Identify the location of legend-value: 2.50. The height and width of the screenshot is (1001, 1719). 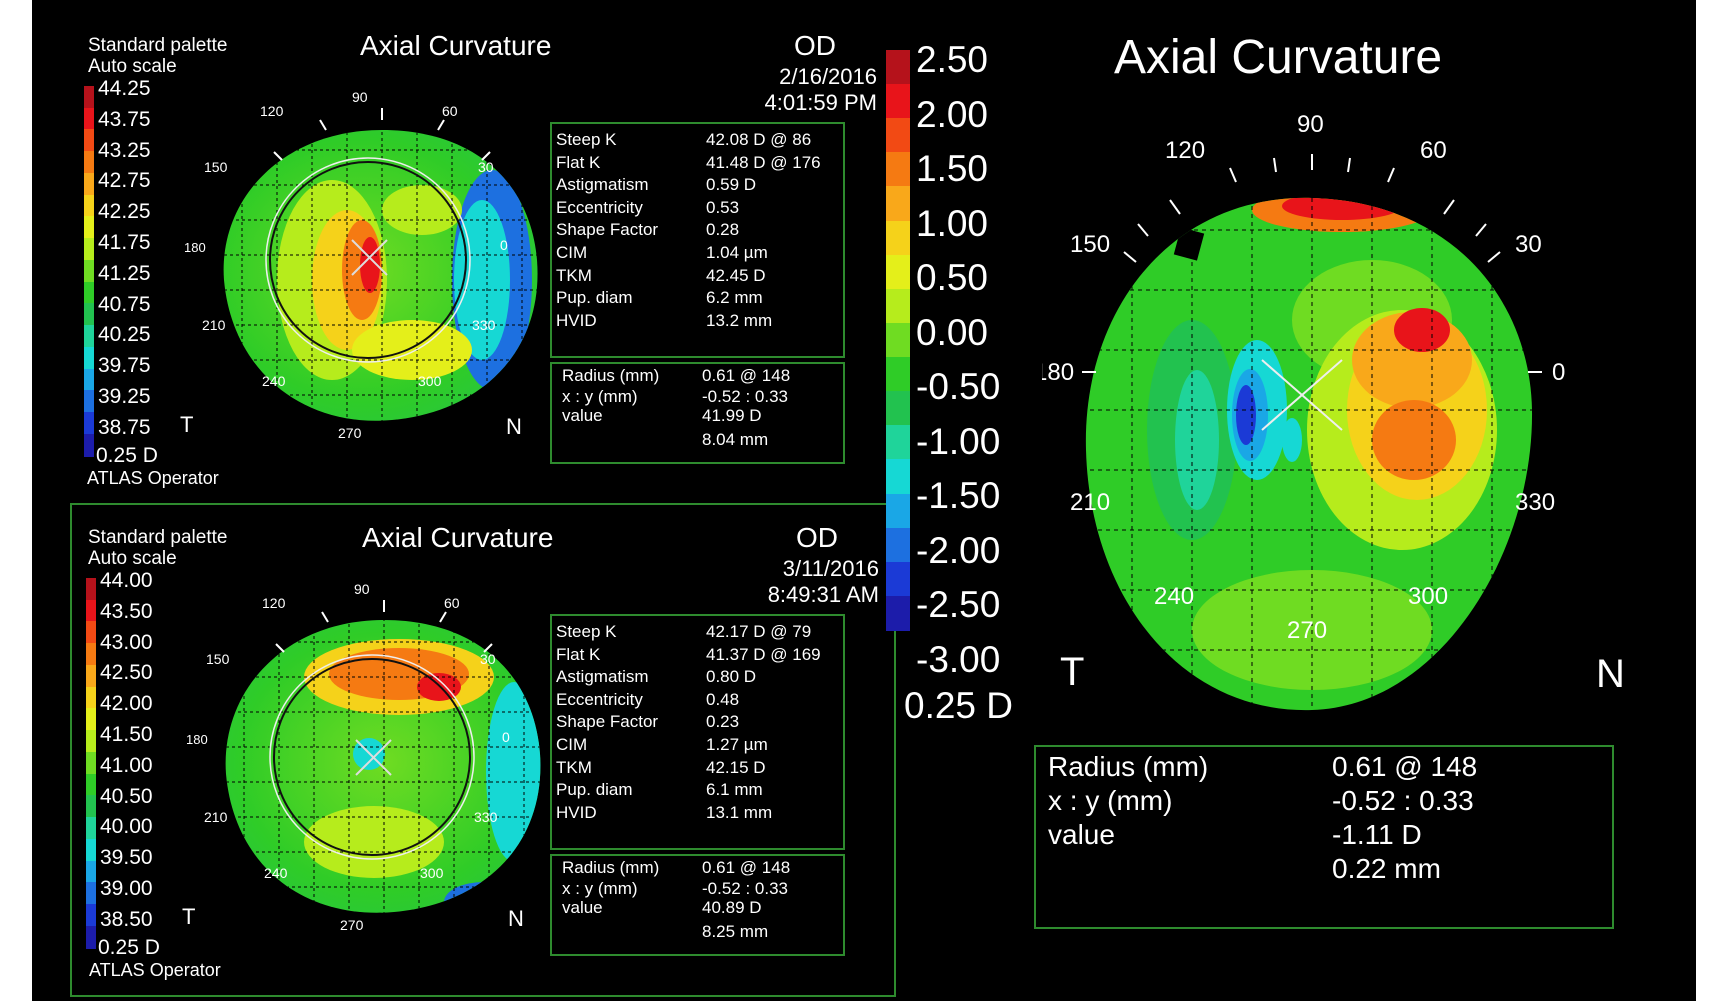
(952, 59).